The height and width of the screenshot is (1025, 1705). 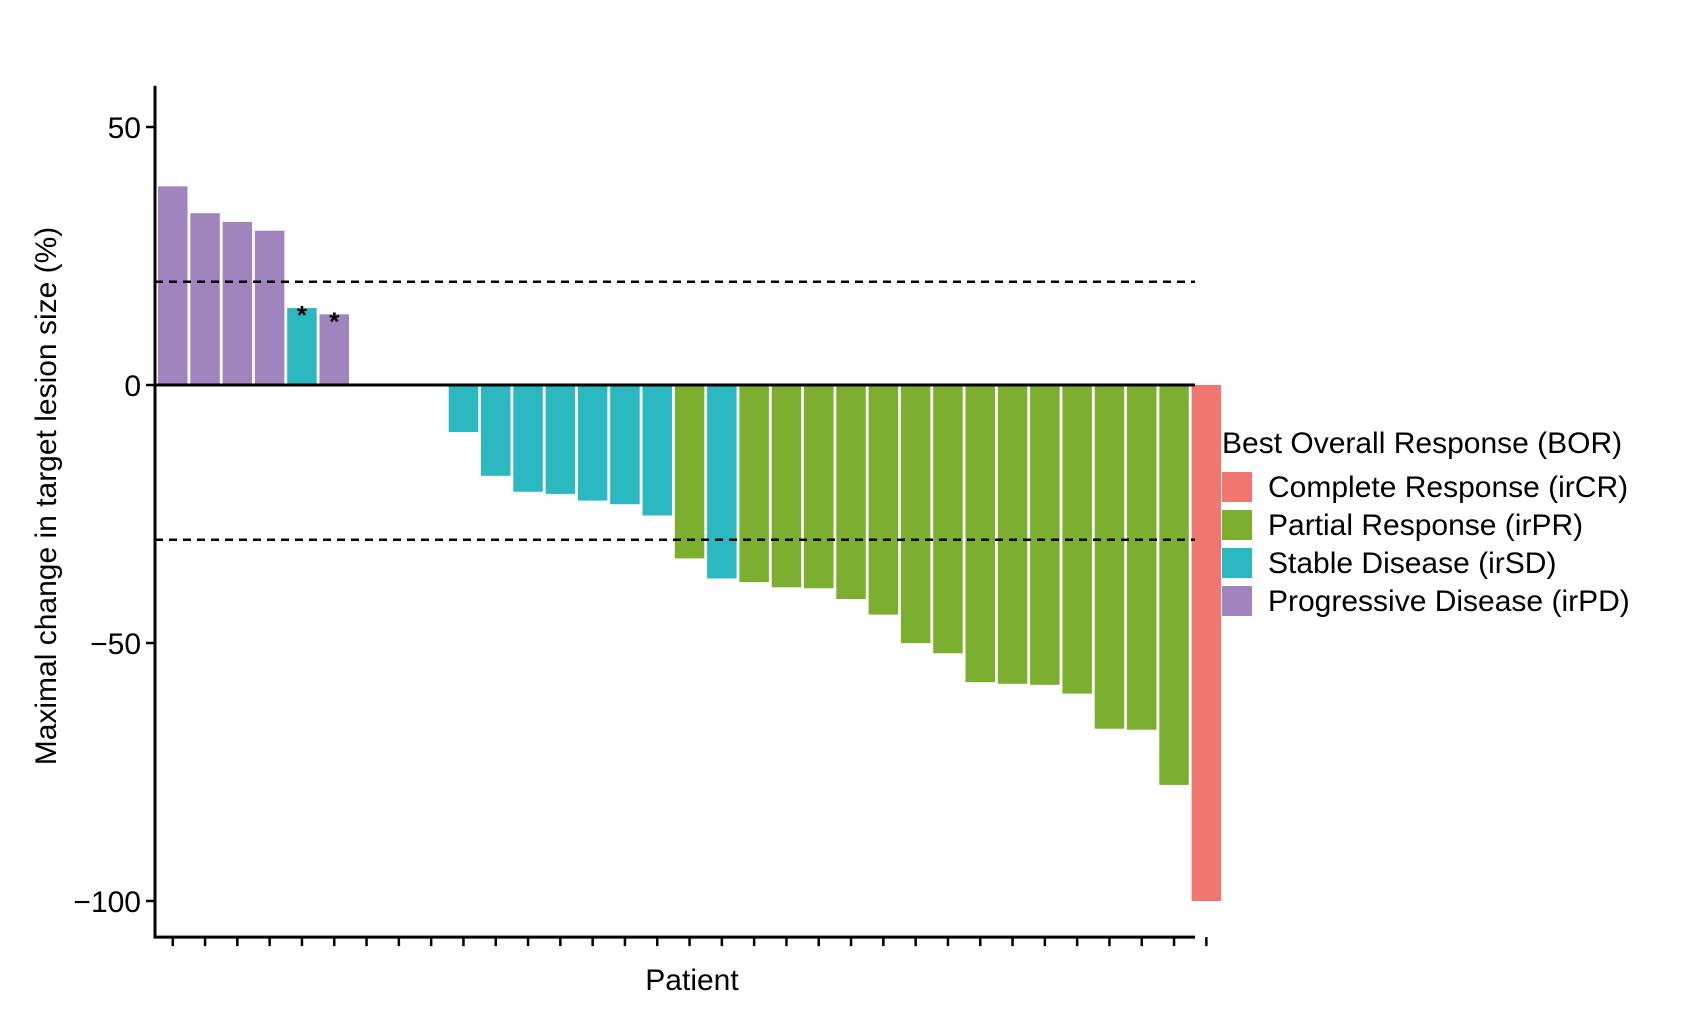 I want to click on legend-key-irPD, so click(x=1237, y=601).